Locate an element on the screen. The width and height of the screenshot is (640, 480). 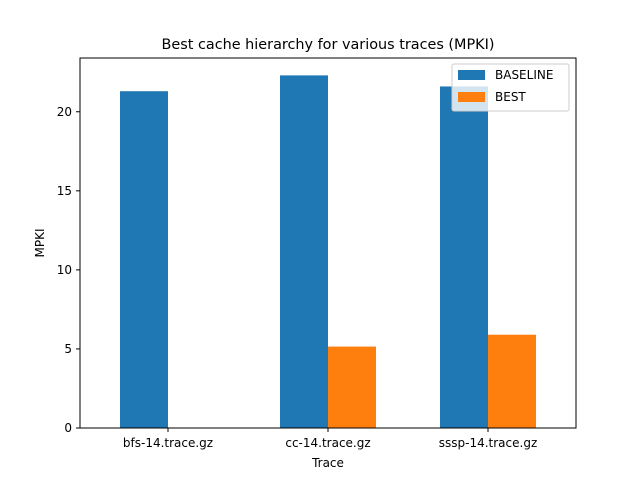
x-tick-label: cc-14.trace.gz is located at coordinates (327, 443).